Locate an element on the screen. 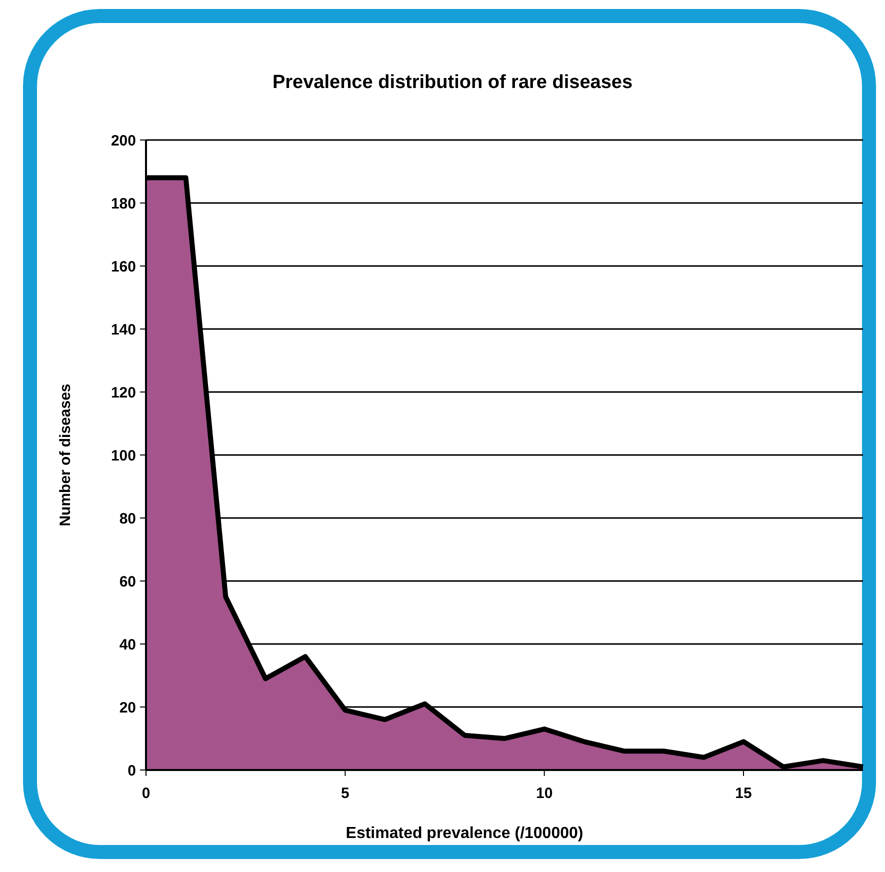 The width and height of the screenshot is (885, 872). y-tick-label: 20 is located at coordinates (127, 707).